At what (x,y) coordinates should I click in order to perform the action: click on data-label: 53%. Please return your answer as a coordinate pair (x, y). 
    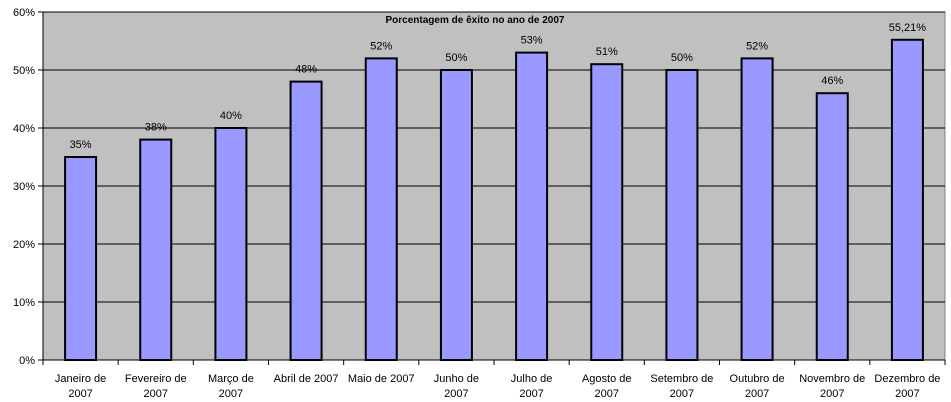
    Looking at the image, I should click on (532, 41).